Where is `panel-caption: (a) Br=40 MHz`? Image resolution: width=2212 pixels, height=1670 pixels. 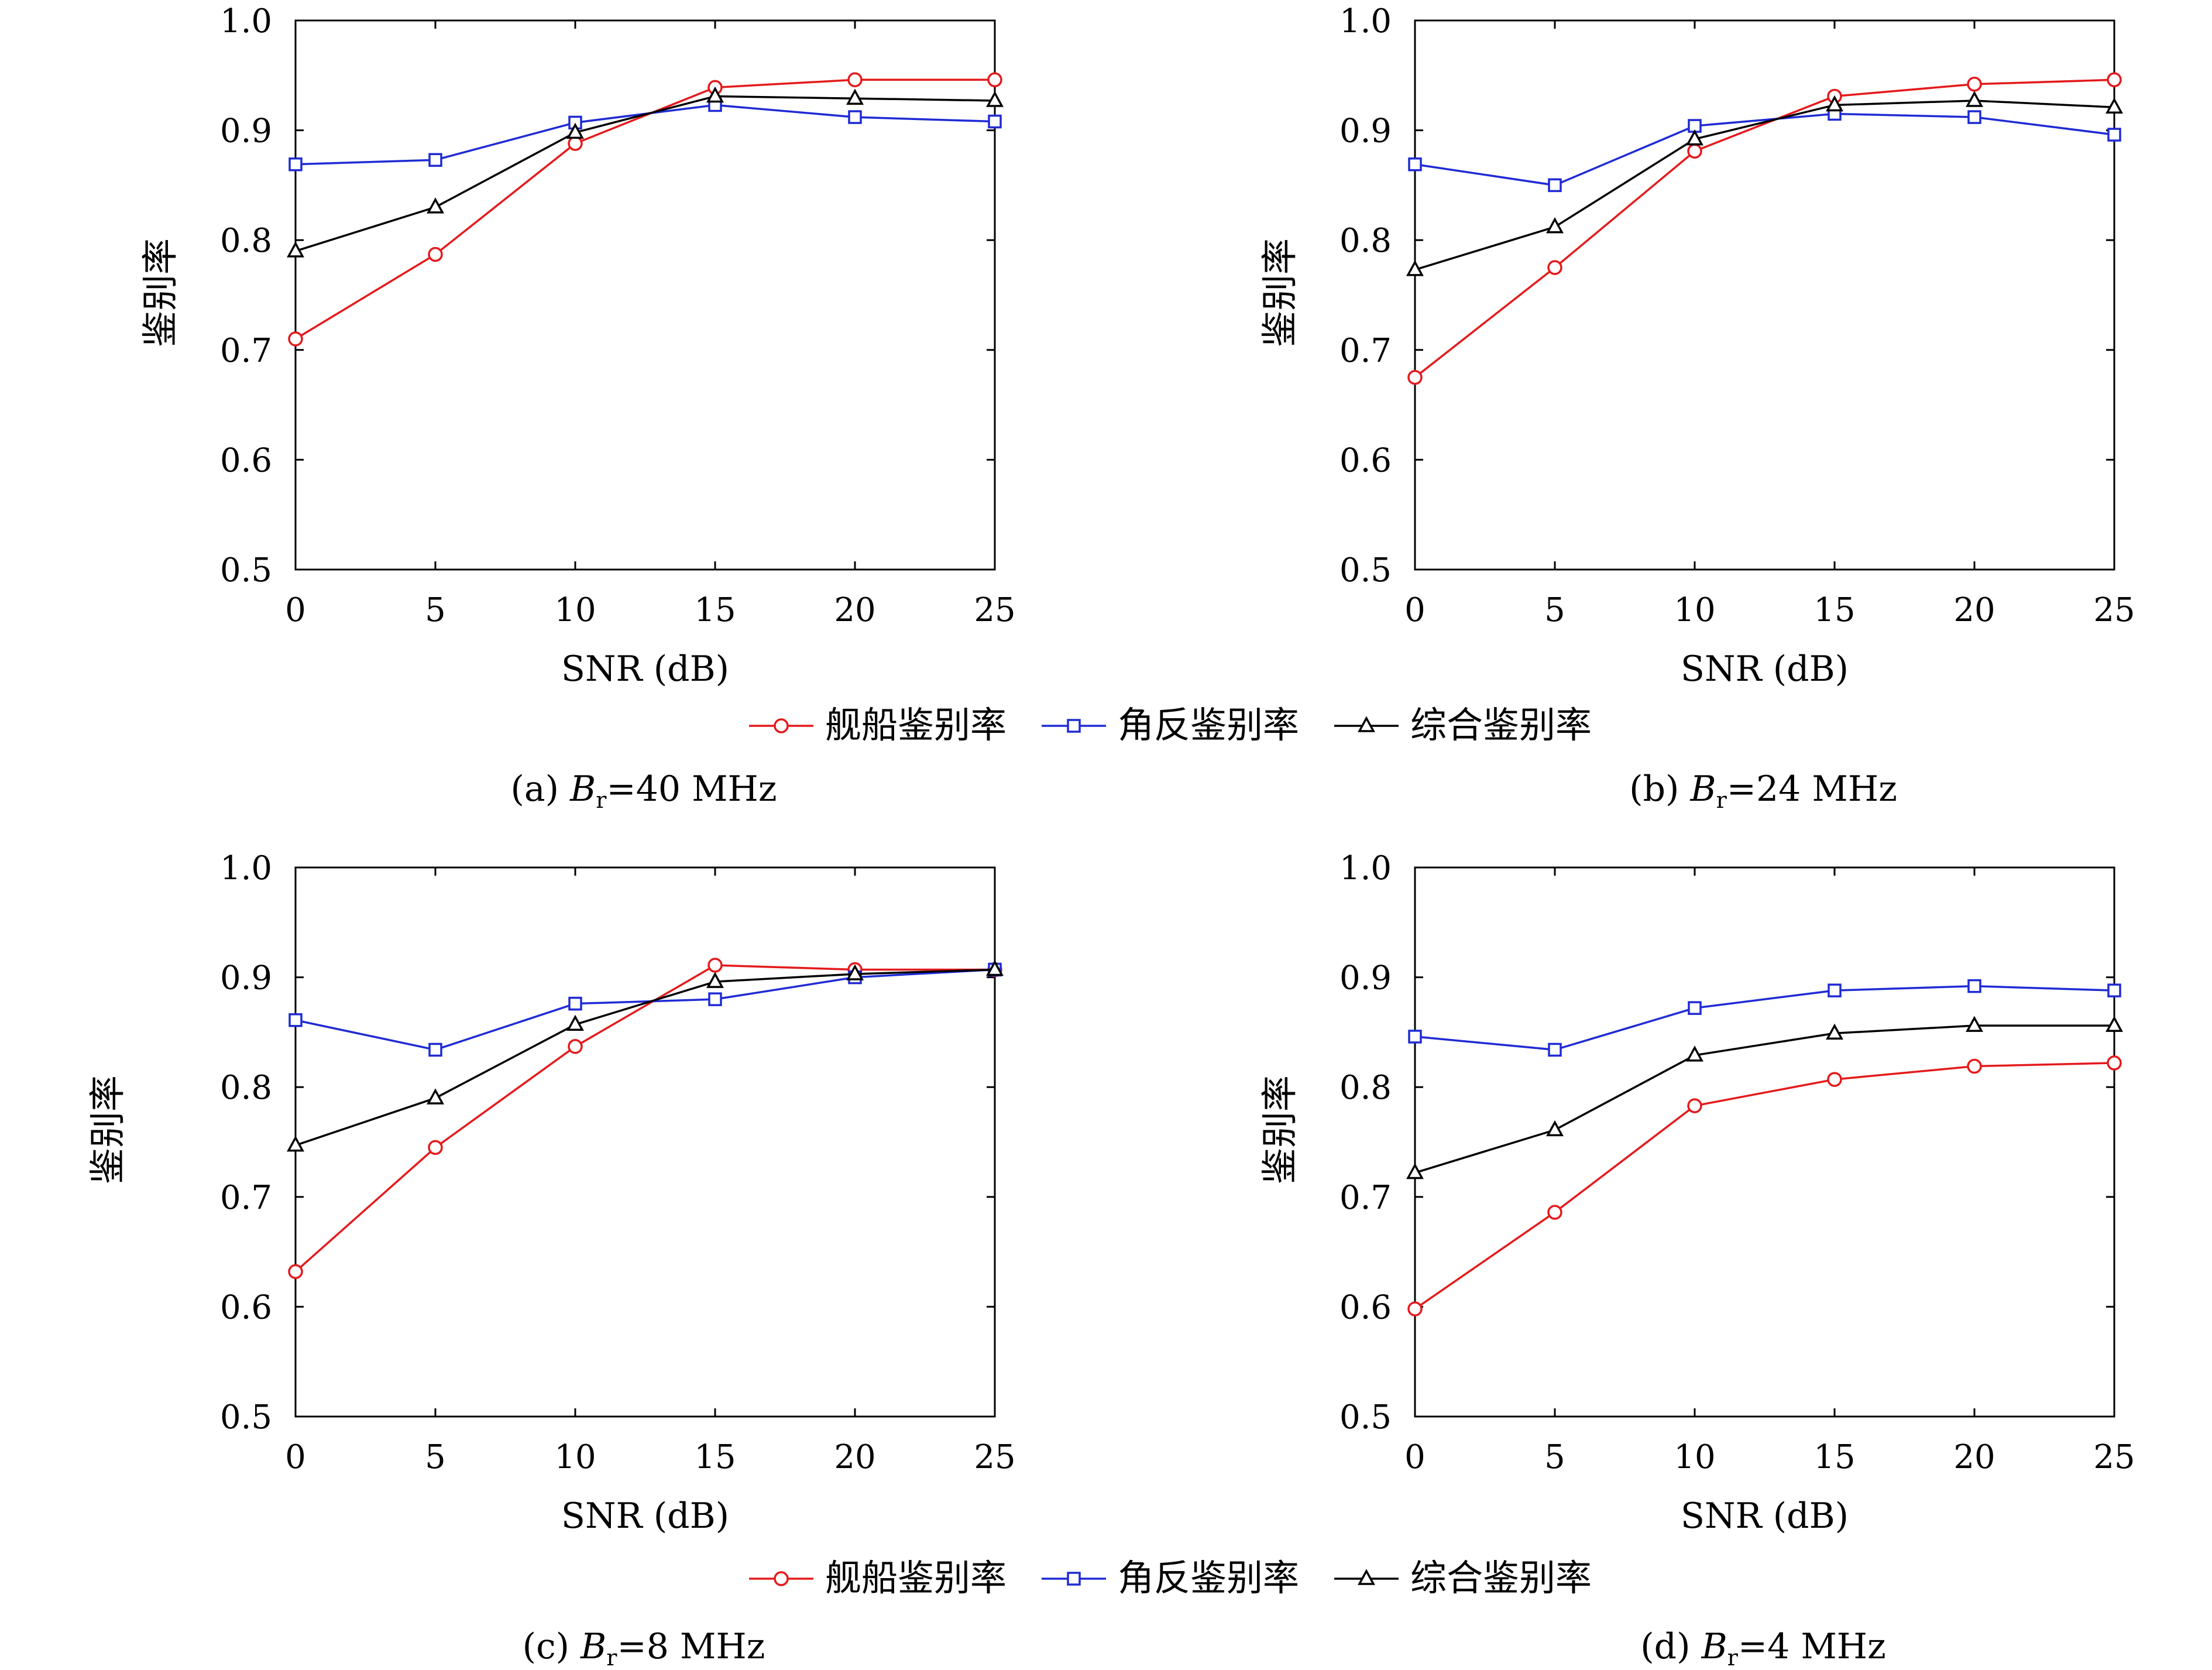 panel-caption: (a) Br=40 MHz is located at coordinates (643, 791).